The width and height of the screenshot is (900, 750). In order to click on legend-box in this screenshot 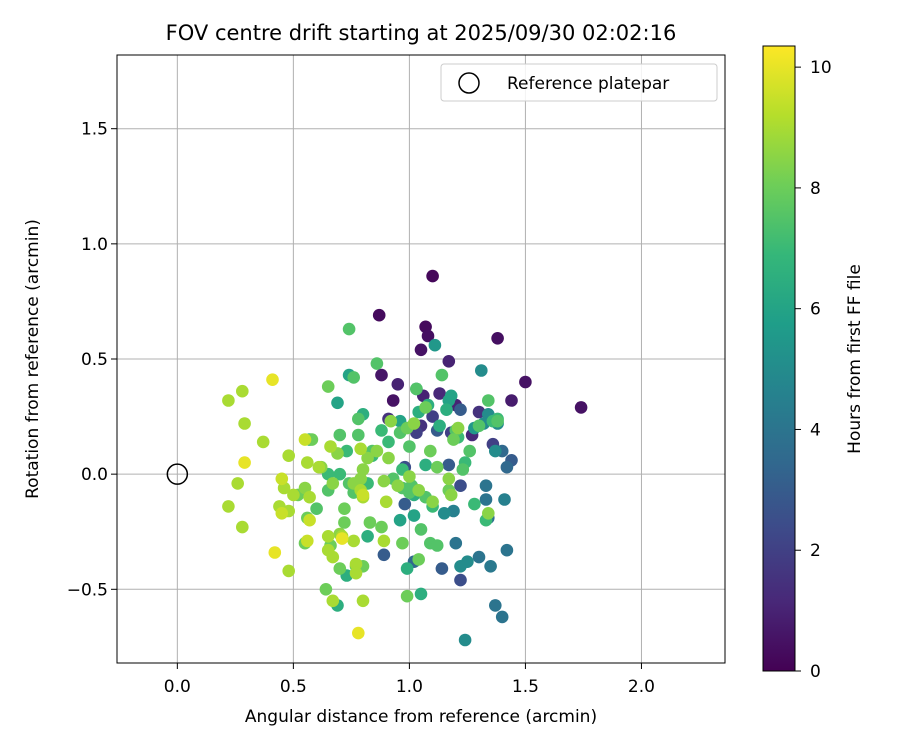, I will do `click(579, 82)`.